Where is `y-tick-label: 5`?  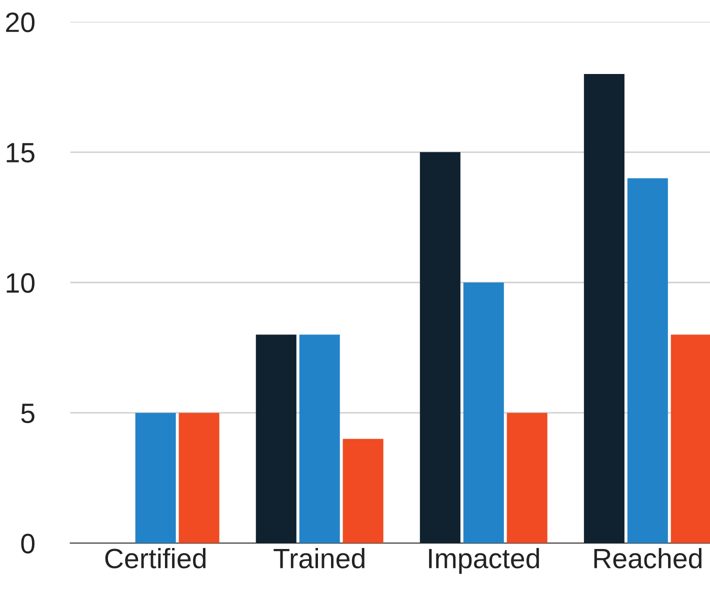
y-tick-label: 5 is located at coordinates (27, 414).